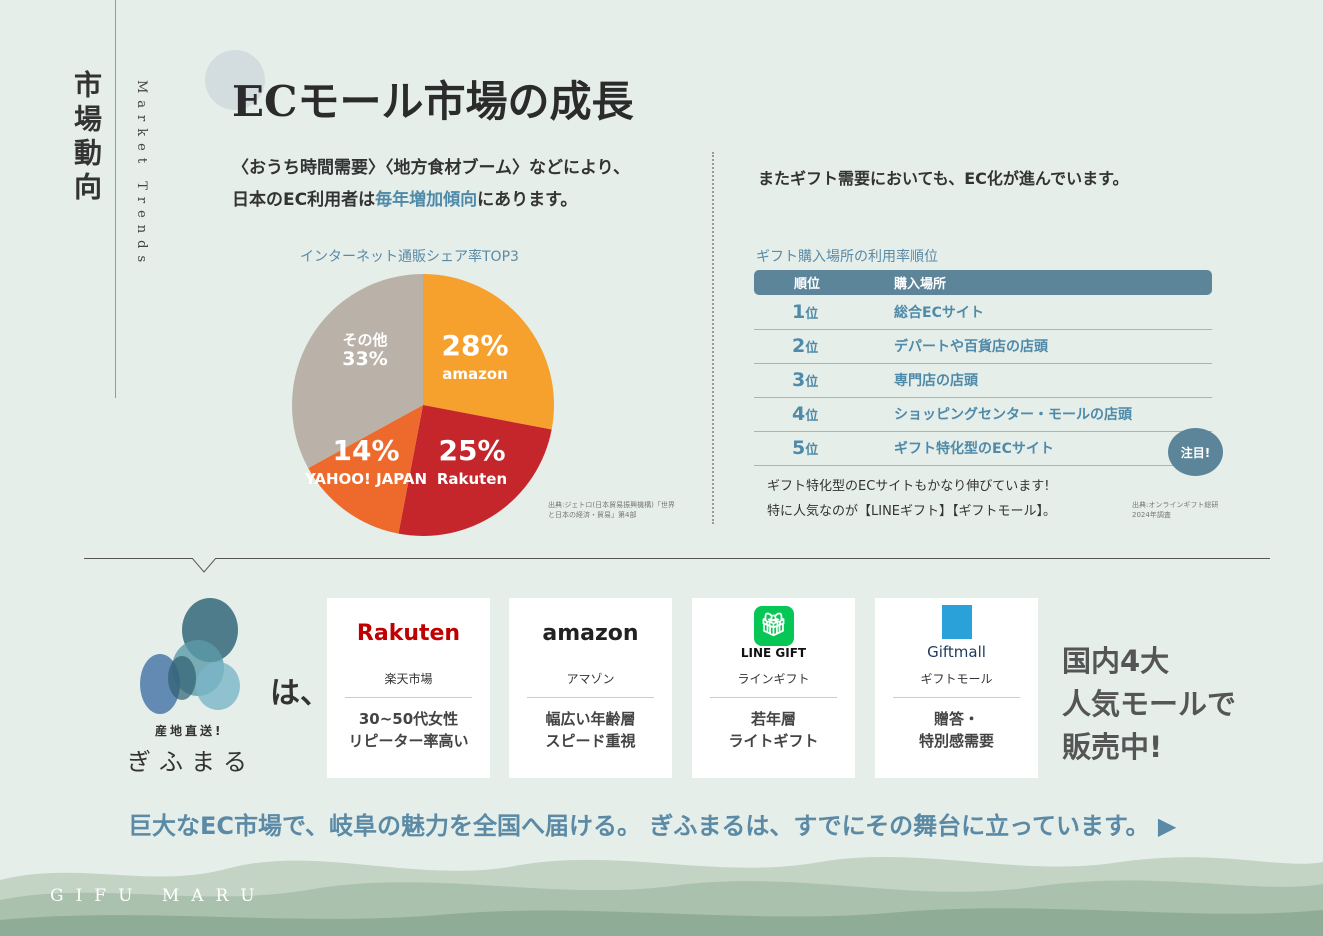 This screenshot has width=1323, height=936. Describe the element at coordinates (190, 656) in the screenshot. I see `gifumaru-logo-icon` at that location.